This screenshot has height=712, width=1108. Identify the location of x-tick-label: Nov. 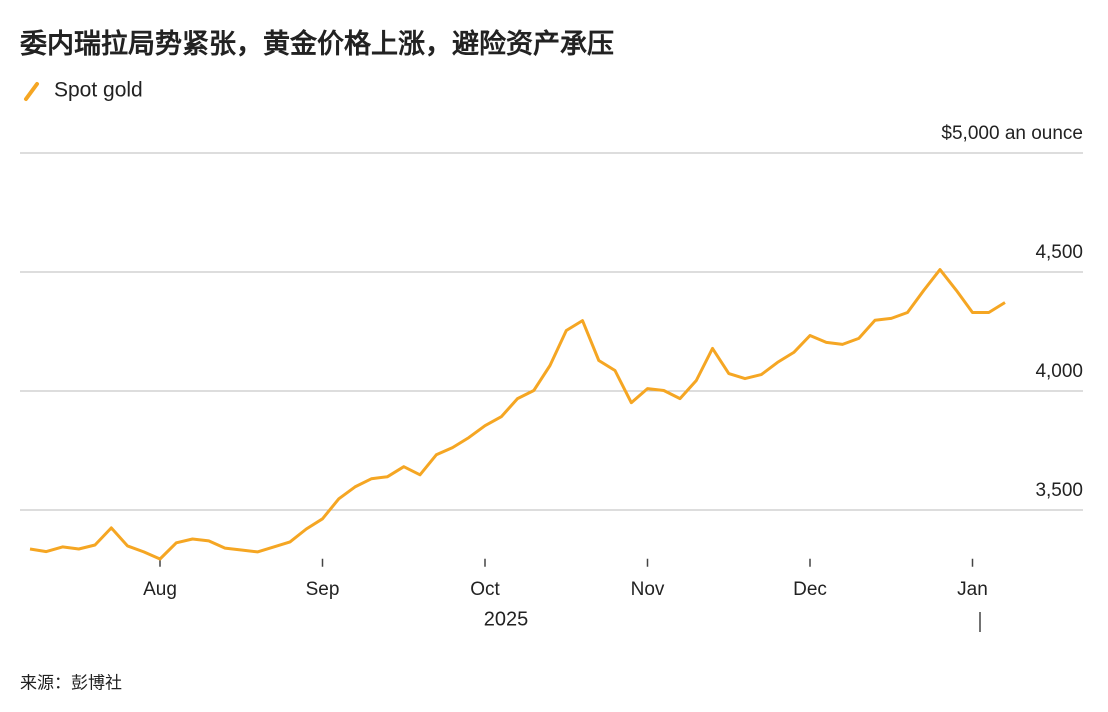
(648, 589).